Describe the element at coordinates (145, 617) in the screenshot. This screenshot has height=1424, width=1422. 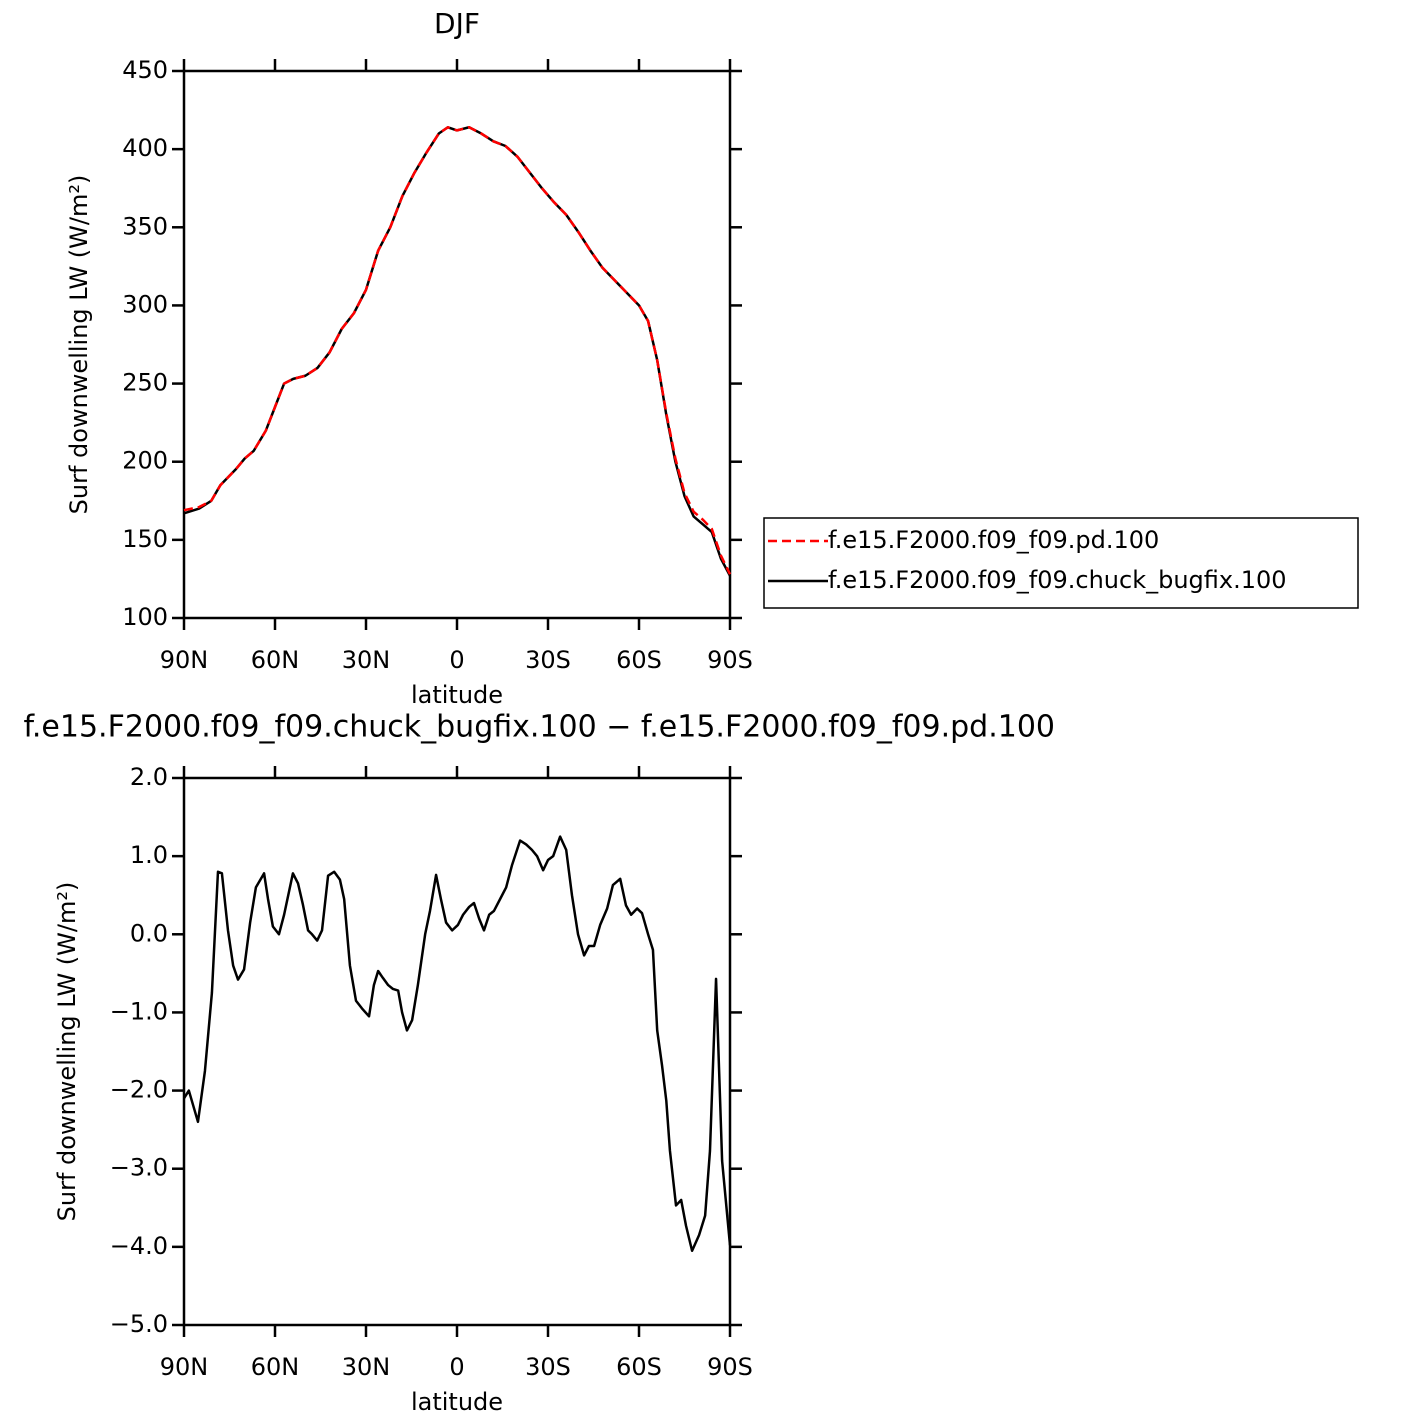
I see `y-tick-label: 100` at that location.